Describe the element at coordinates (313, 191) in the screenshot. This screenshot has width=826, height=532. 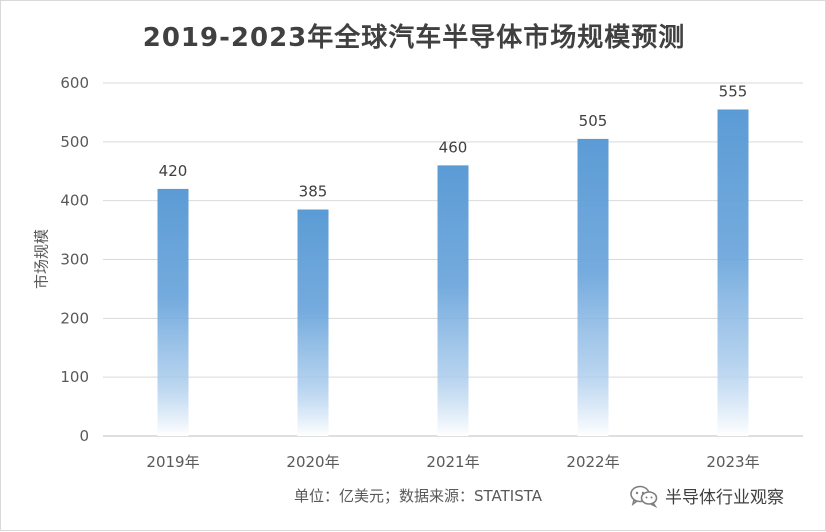
I see `data-label: 385` at that location.